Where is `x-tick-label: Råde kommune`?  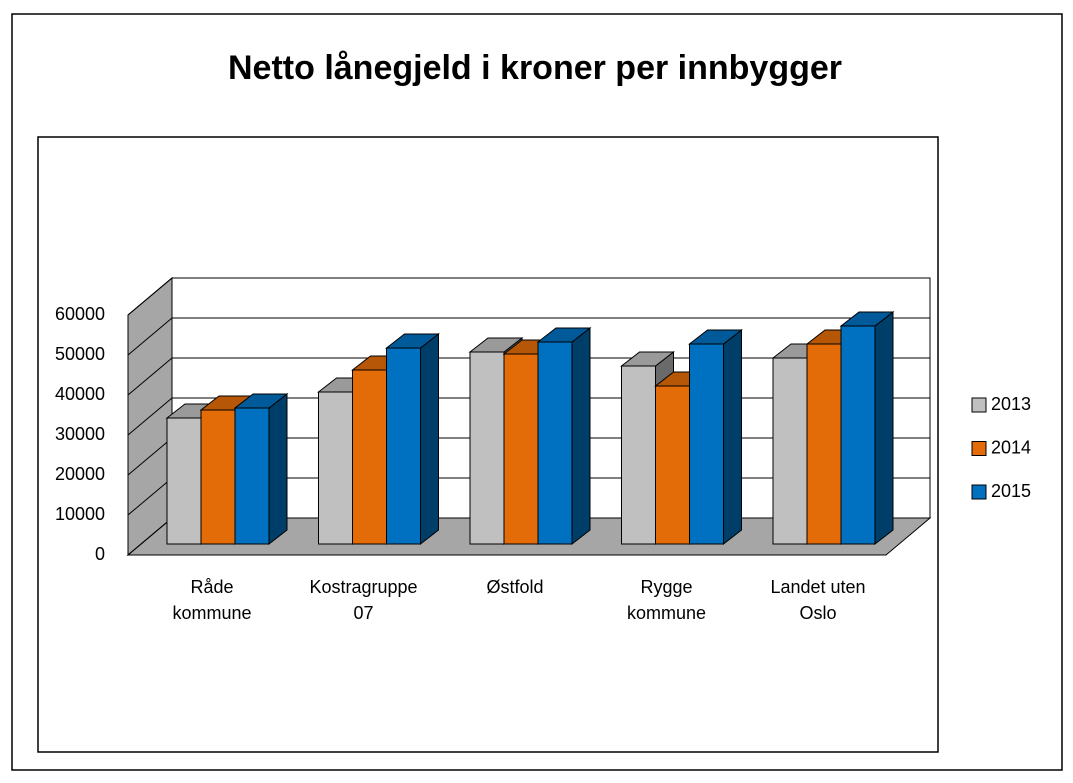
x-tick-label: Råde kommune is located at coordinates (211, 600).